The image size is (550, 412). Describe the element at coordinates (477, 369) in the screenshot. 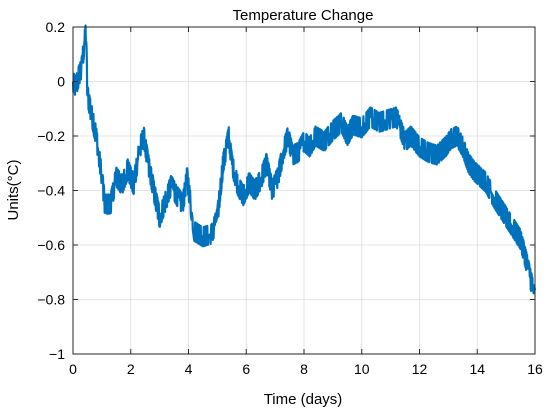

I see `x-tick-label: 14` at that location.